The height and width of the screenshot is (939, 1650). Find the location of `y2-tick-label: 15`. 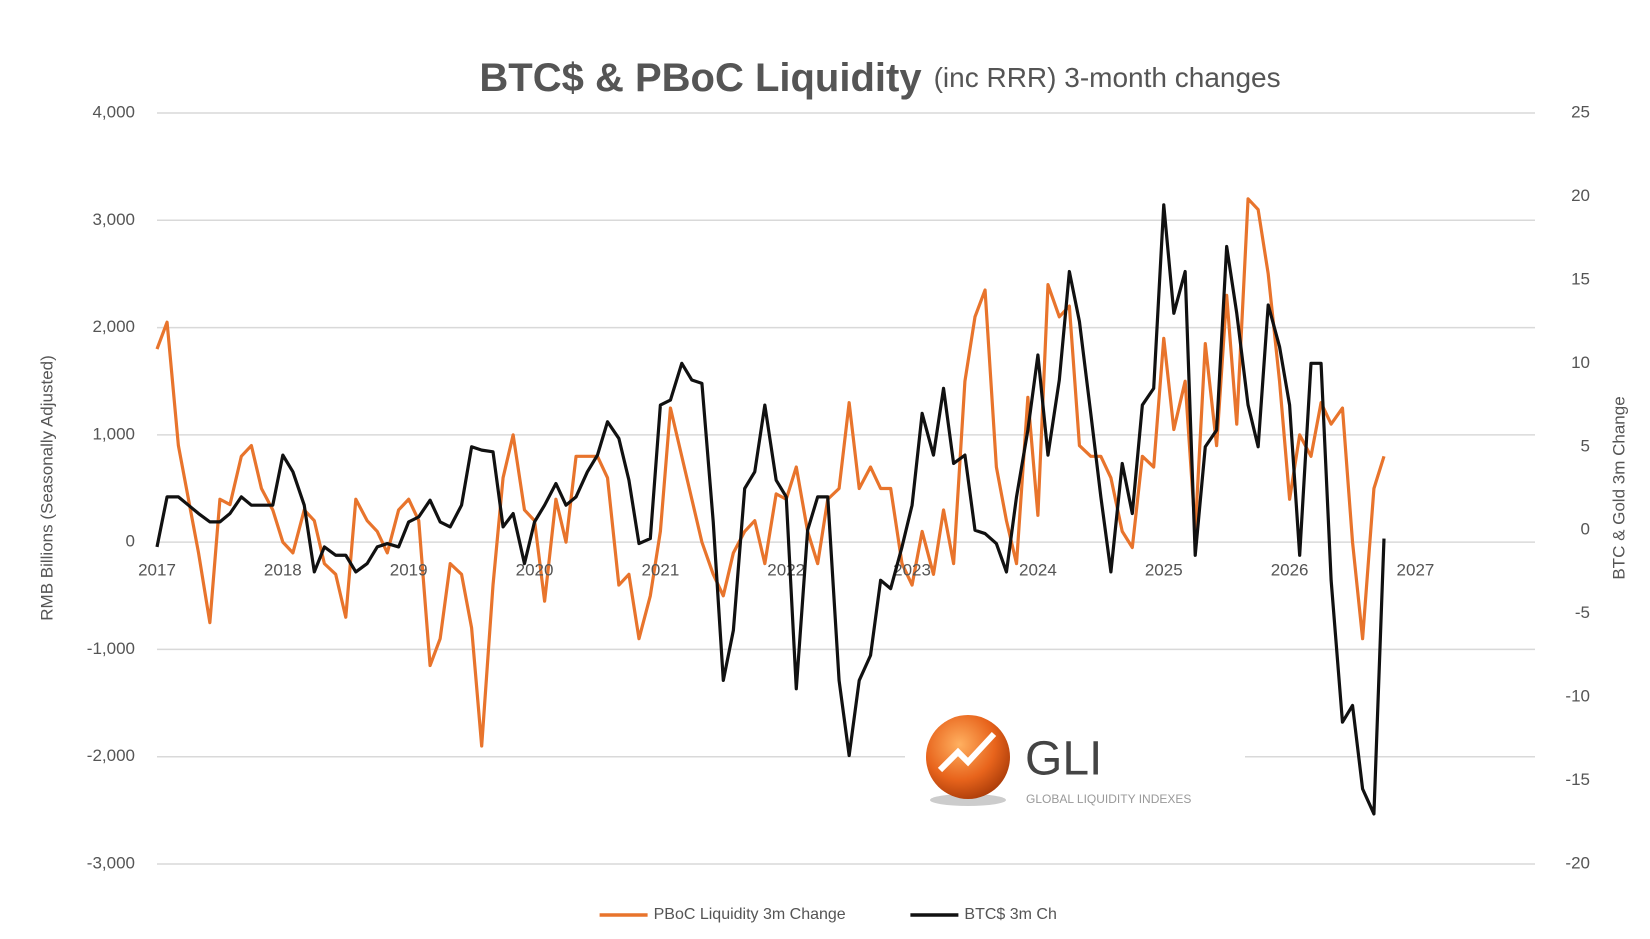

y2-tick-label: 15 is located at coordinates (1580, 278).